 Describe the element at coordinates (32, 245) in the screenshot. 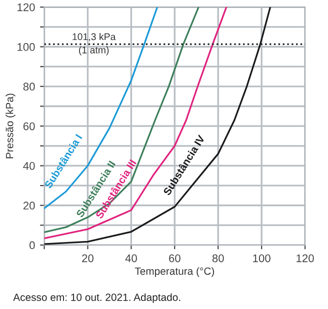

I see `y-tick-label: 0` at that location.